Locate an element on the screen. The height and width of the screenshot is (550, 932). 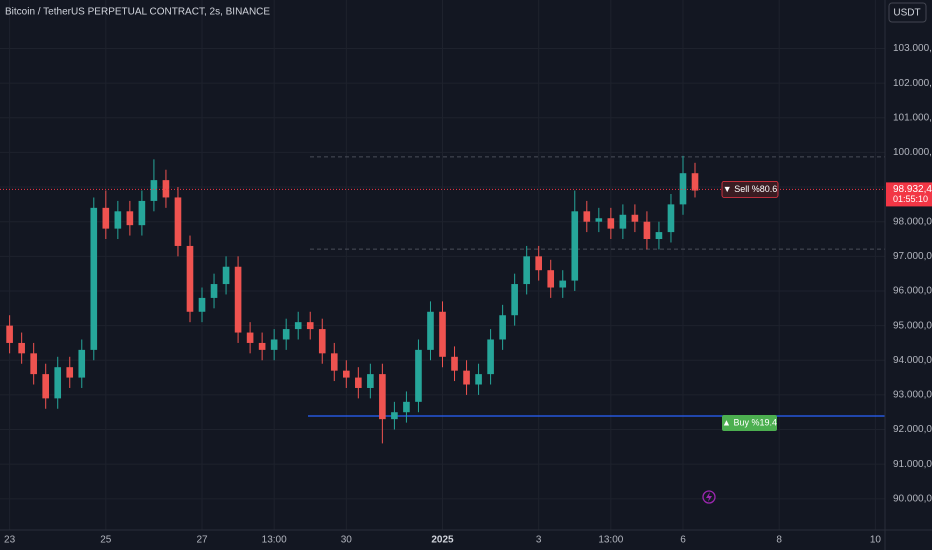
y-tick-label: 100.000,0 is located at coordinates (912, 152).